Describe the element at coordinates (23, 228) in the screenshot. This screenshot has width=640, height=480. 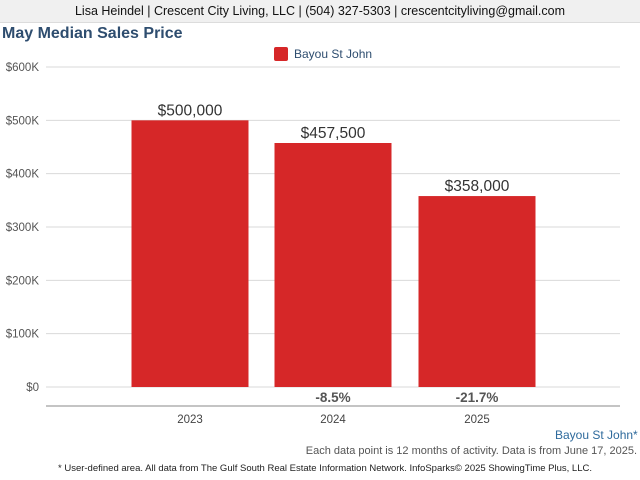
I see `y-tick-label: $300K` at that location.